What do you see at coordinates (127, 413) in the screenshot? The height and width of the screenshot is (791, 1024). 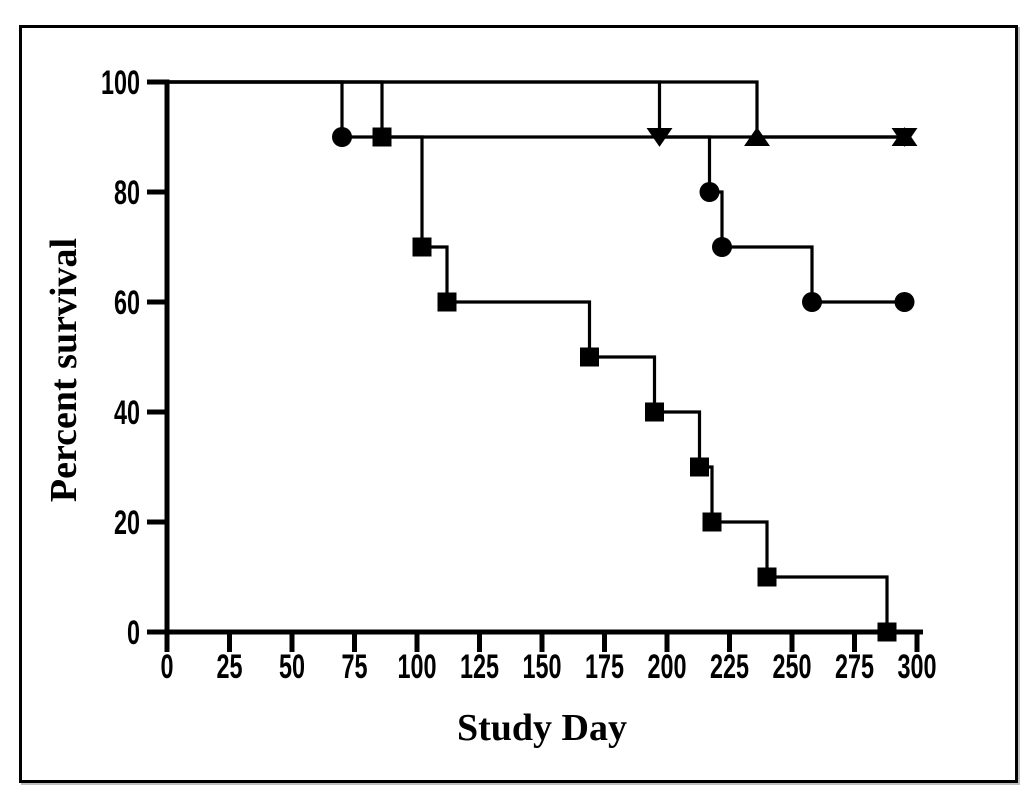 I see `y-tick-label: 40` at bounding box center [127, 413].